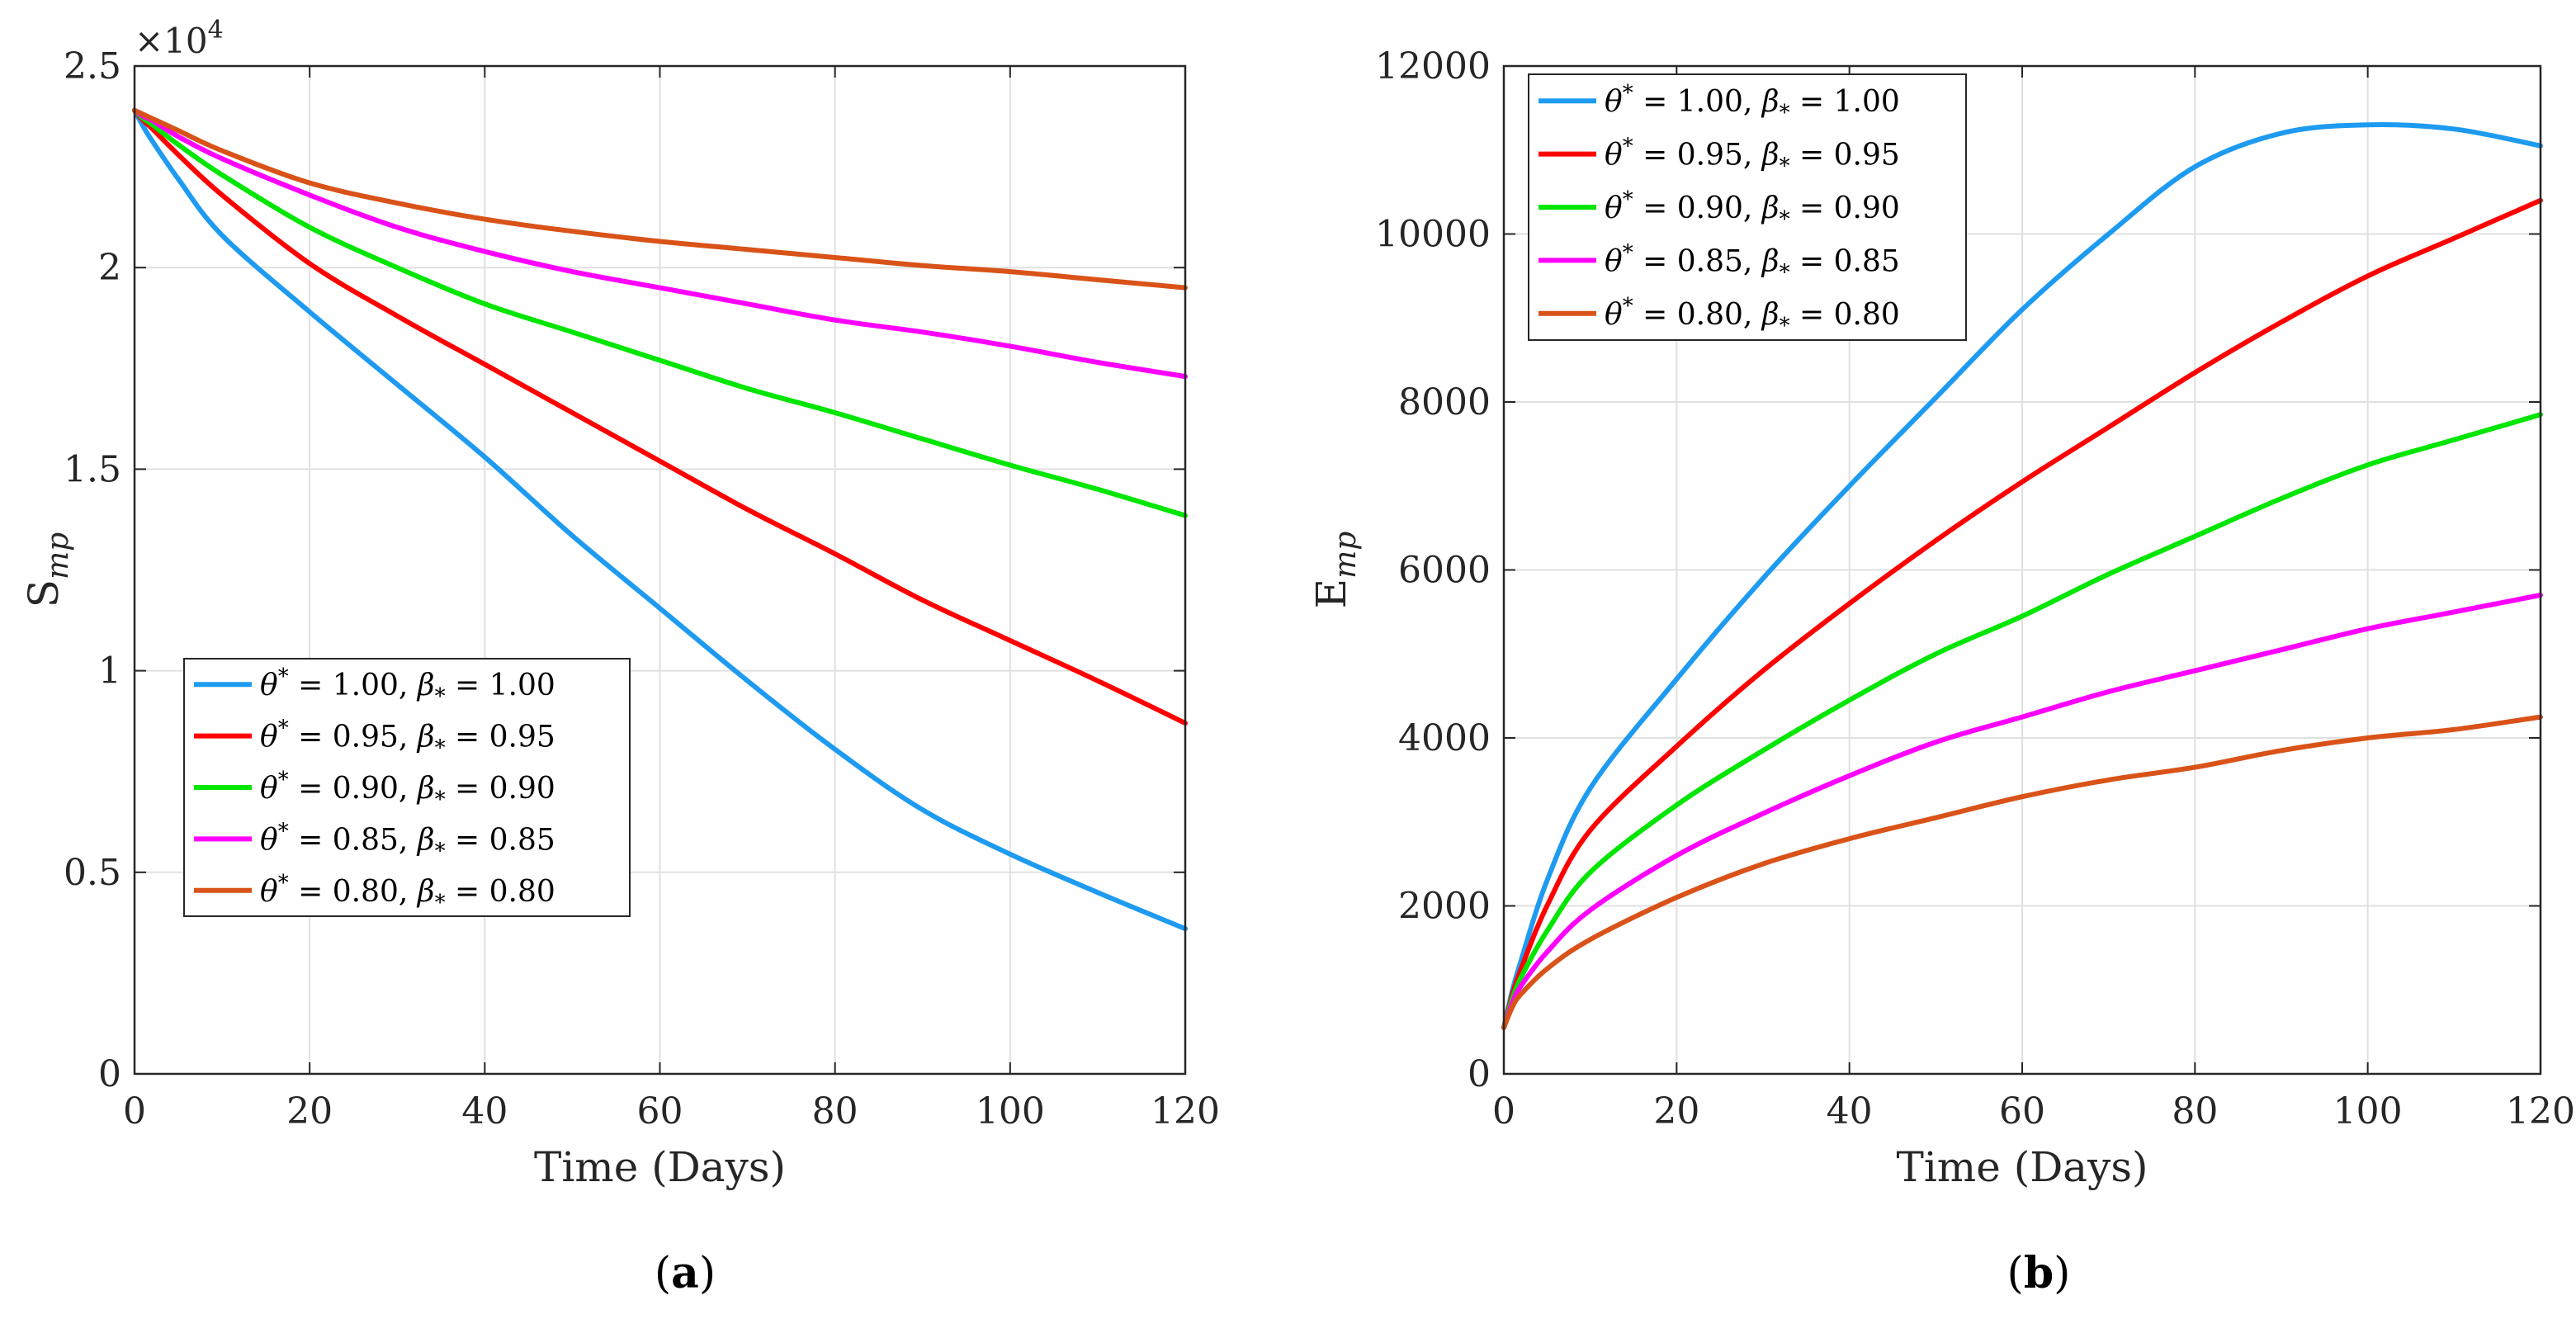 The height and width of the screenshot is (1338, 2576). I want to click on panel-caption: (b), so click(2039, 1273).